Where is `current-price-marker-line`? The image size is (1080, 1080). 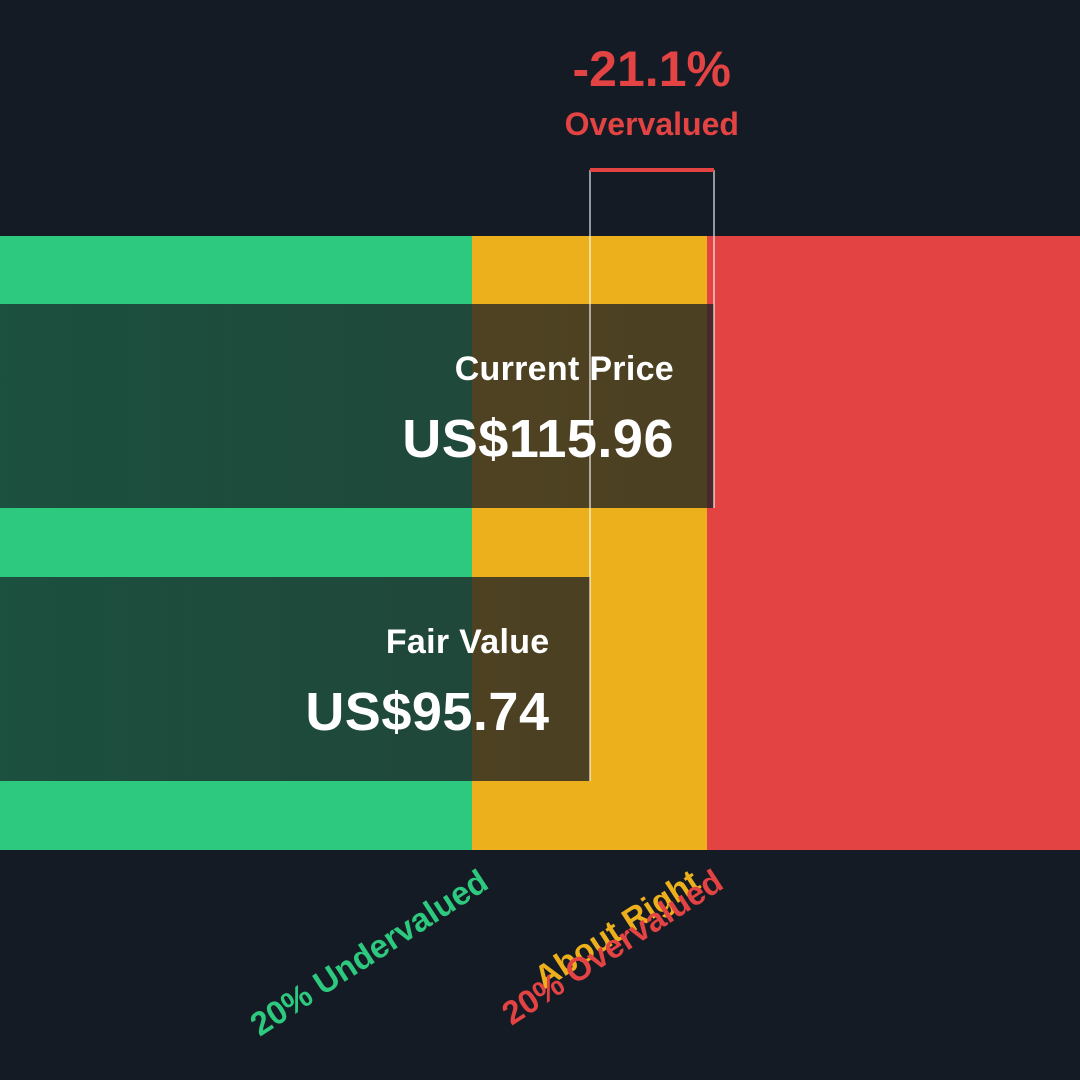
current-price-marker-line is located at coordinates (714, 339).